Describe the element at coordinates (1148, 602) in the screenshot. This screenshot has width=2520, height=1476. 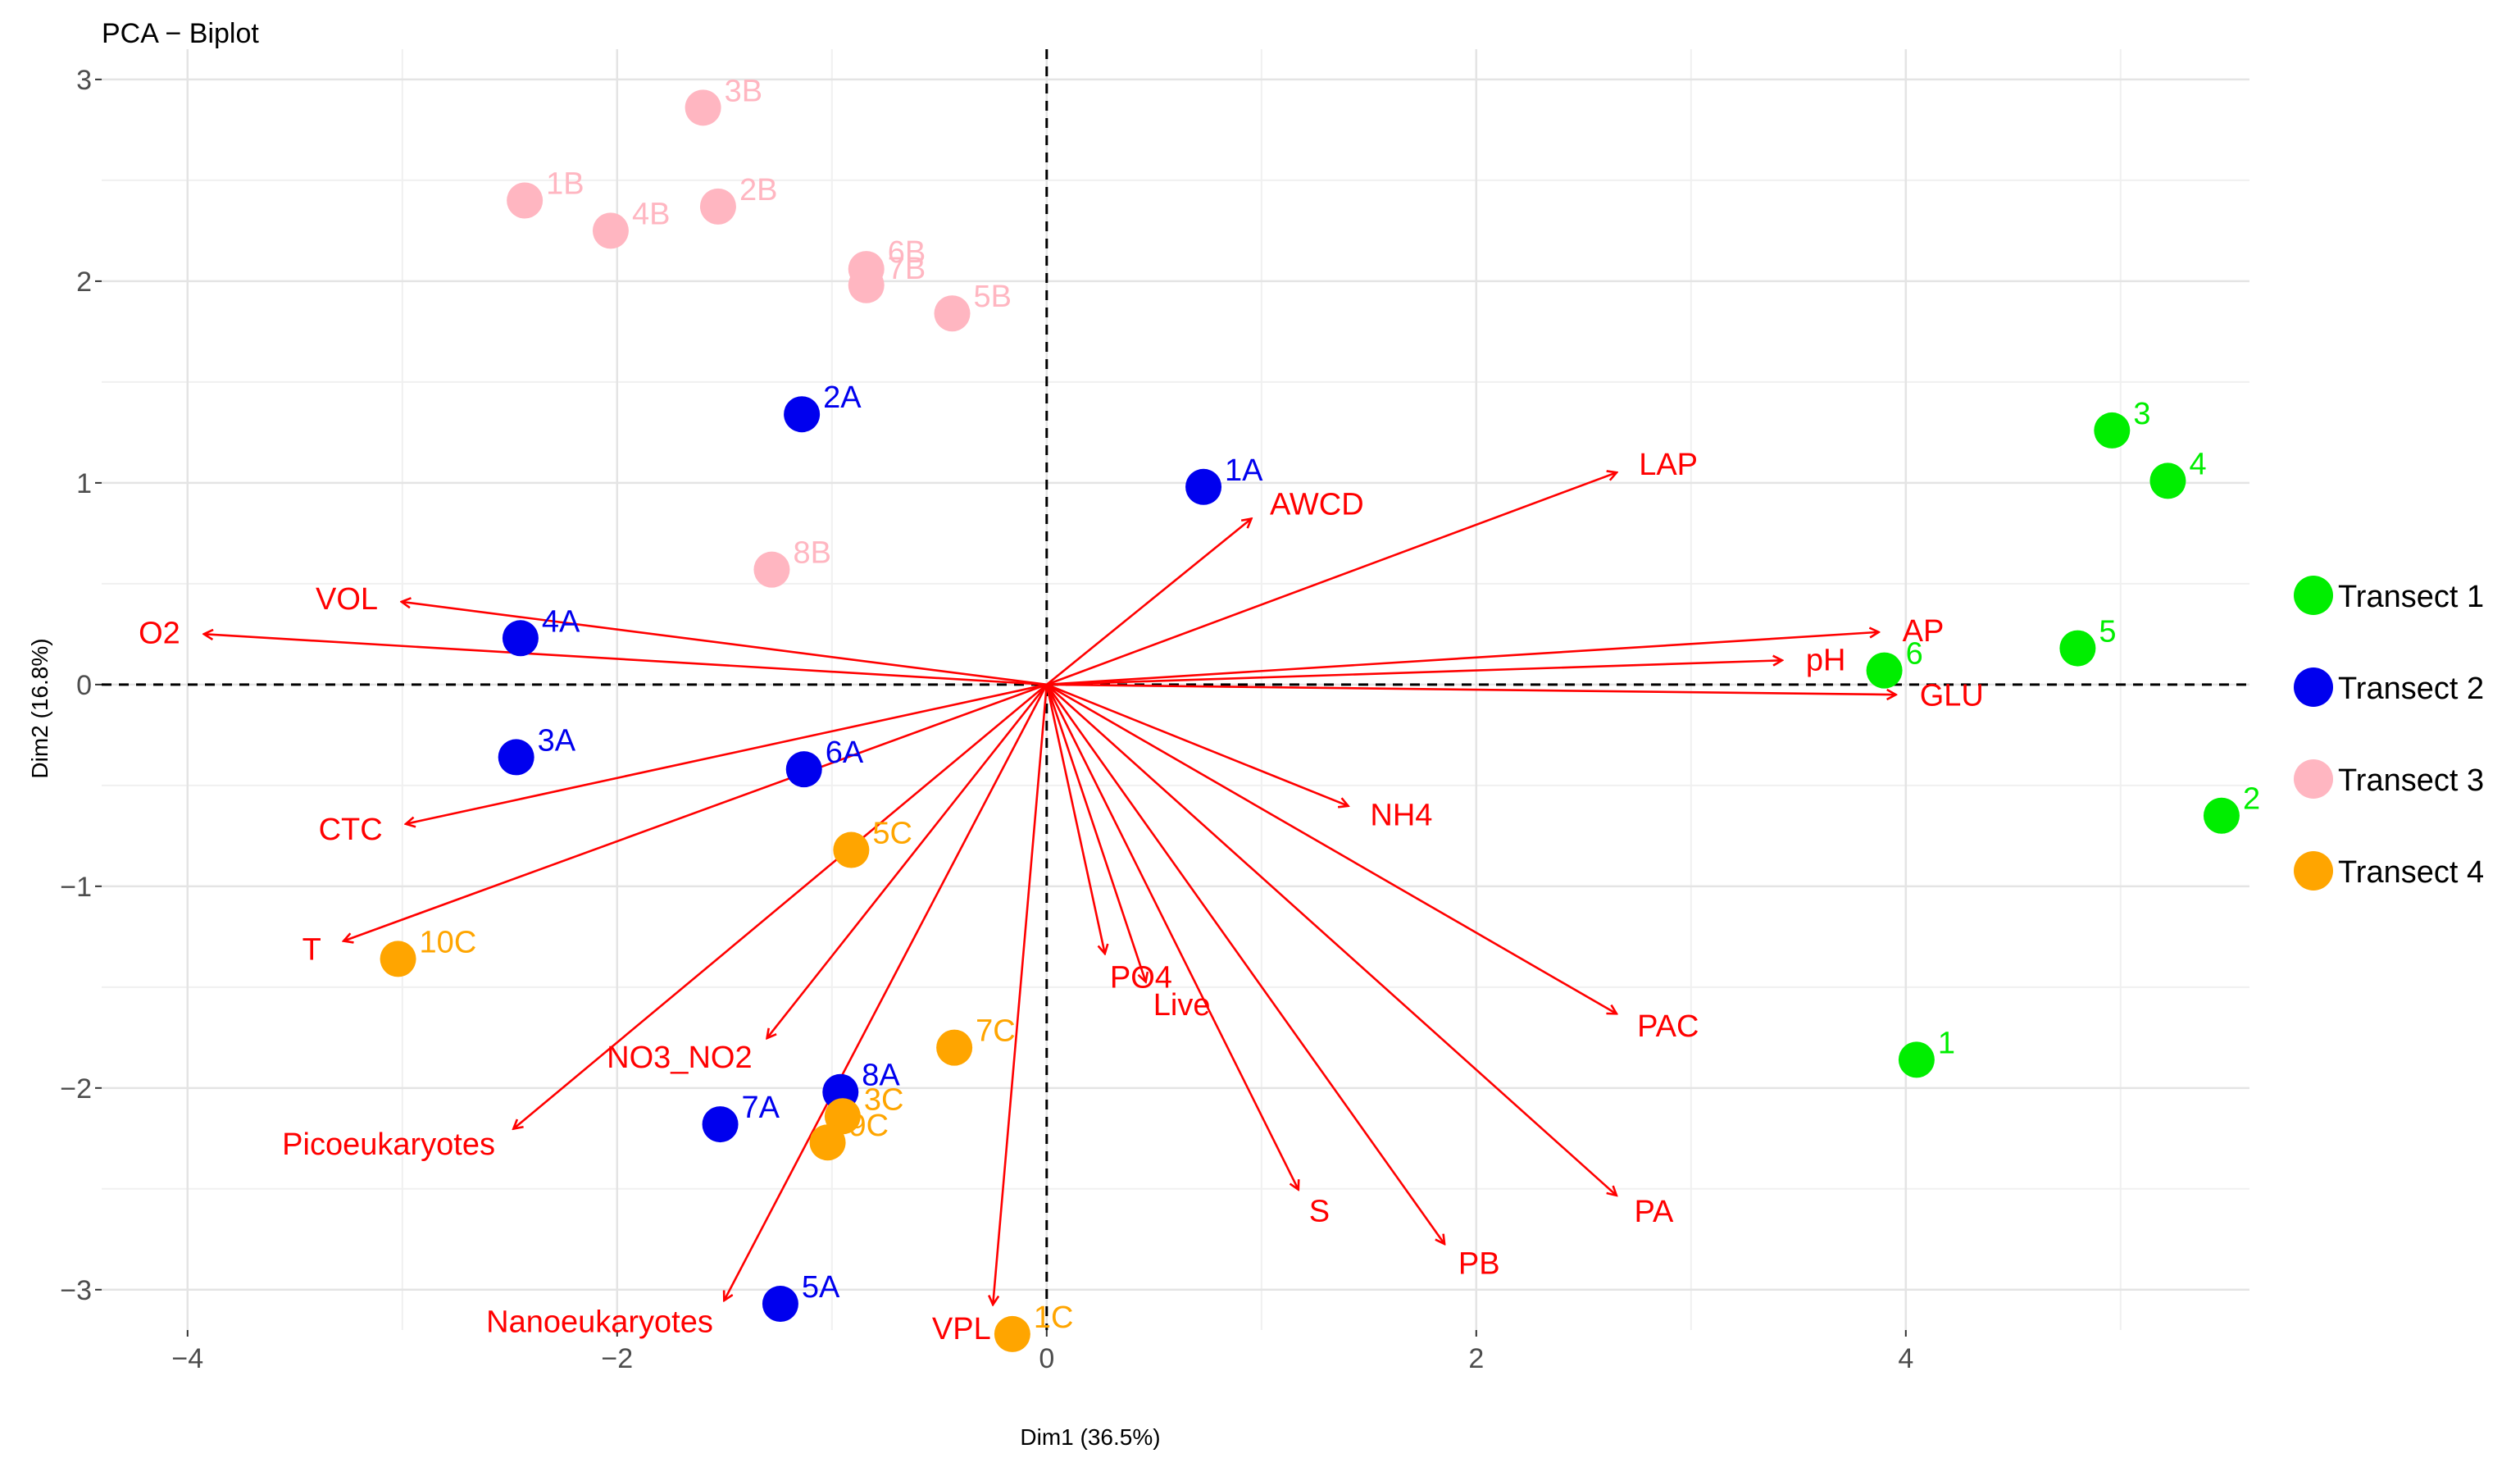
I see `arrow-awcd` at that location.